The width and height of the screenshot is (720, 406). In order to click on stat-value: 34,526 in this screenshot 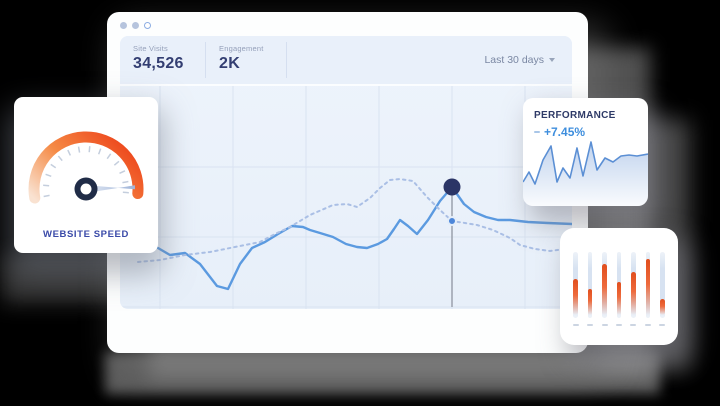, I will do `click(158, 63)`.